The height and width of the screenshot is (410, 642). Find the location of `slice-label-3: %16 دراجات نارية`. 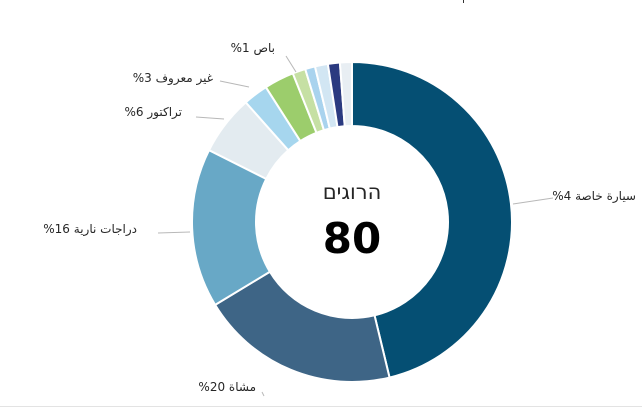

slice-label-3: %16 دراجات نارية is located at coordinates (90, 229).